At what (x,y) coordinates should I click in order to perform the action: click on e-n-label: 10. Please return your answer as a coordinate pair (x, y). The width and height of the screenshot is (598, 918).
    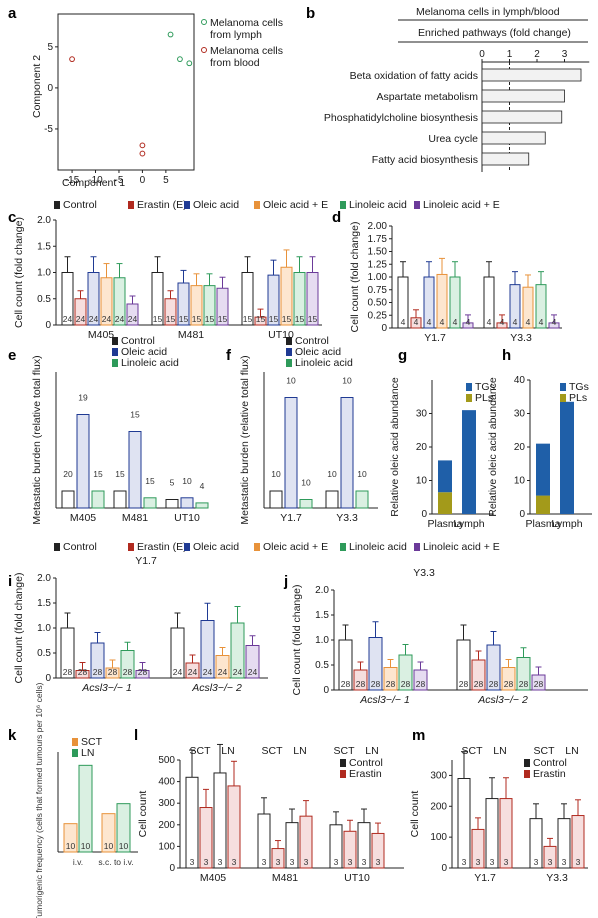
    Looking at the image, I should click on (187, 481).